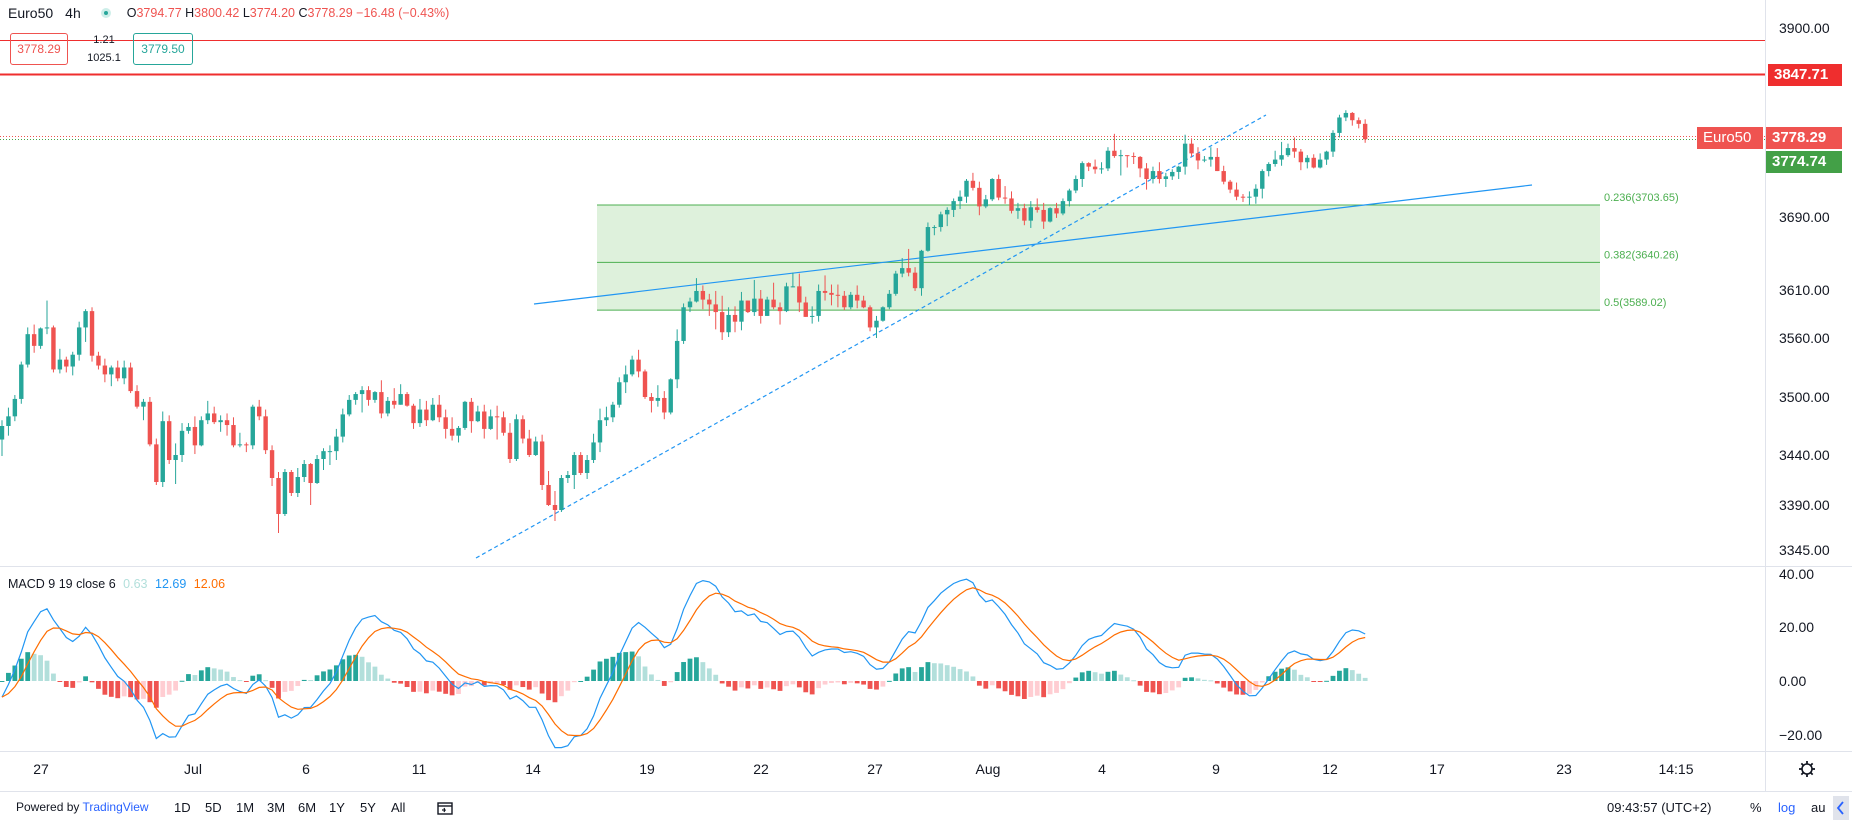 Image resolution: width=1852 pixels, height=829 pixels. What do you see at coordinates (1787, 807) in the screenshot?
I see `log-toggle: log` at bounding box center [1787, 807].